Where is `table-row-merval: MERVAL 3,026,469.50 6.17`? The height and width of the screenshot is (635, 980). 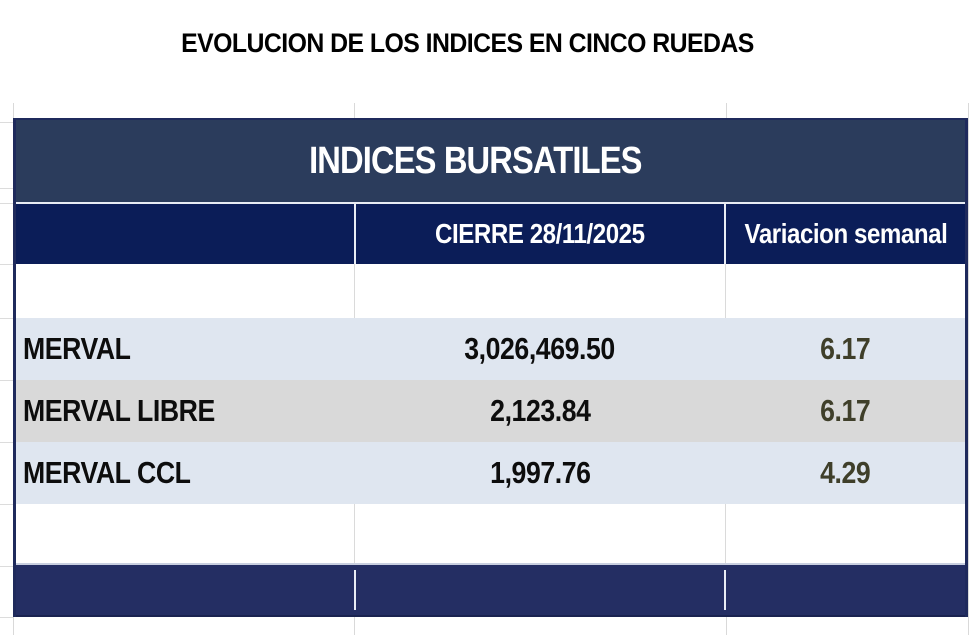 table-row-merval: MERVAL 3,026,469.50 6.17 is located at coordinates (490, 349).